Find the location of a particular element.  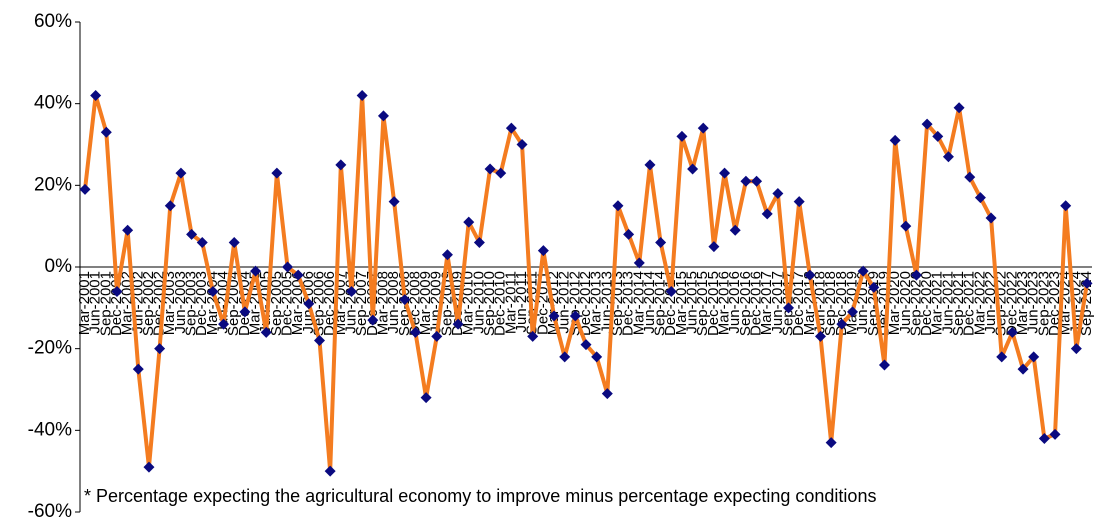

x-tick-label: Mar-2021 is located at coordinates (937, 303).